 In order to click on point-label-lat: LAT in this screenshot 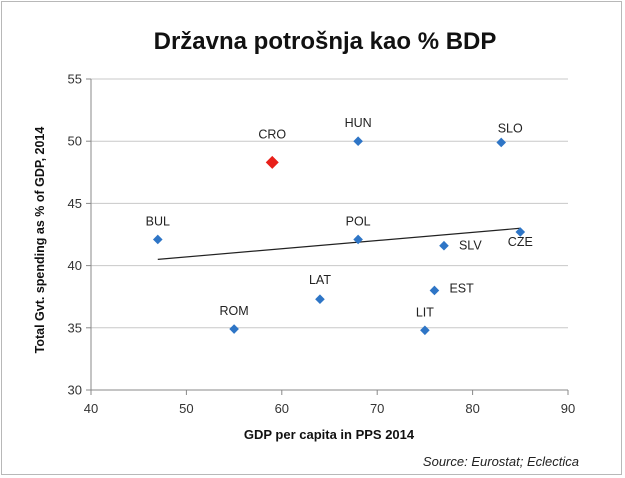, I will do `click(320, 280)`.